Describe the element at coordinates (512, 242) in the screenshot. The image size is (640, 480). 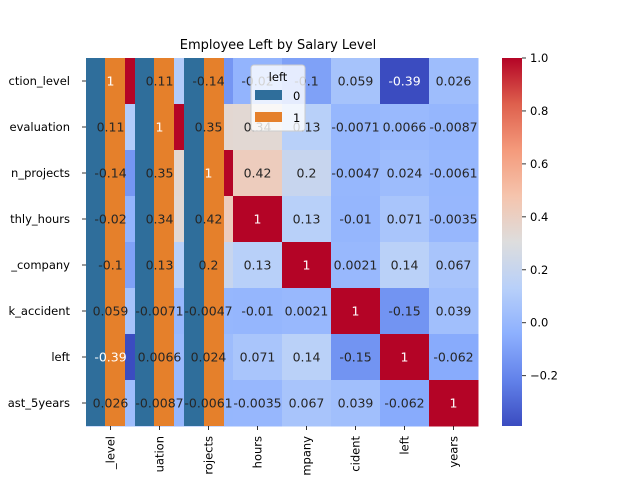
I see `colorbar-gradient` at that location.